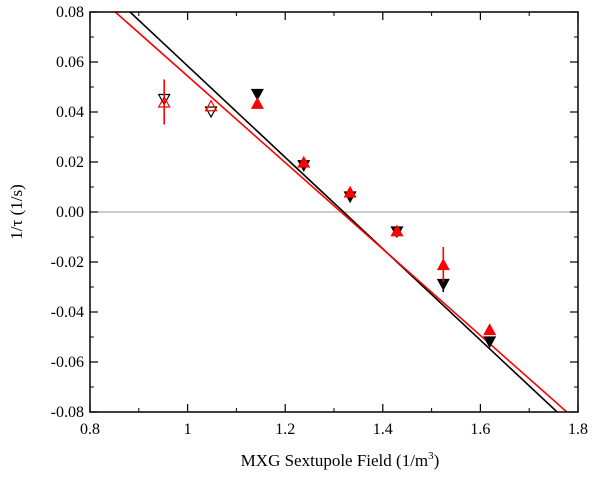 The width and height of the screenshot is (593, 477). I want to click on y-tick-label: 0.06, so click(70, 62).